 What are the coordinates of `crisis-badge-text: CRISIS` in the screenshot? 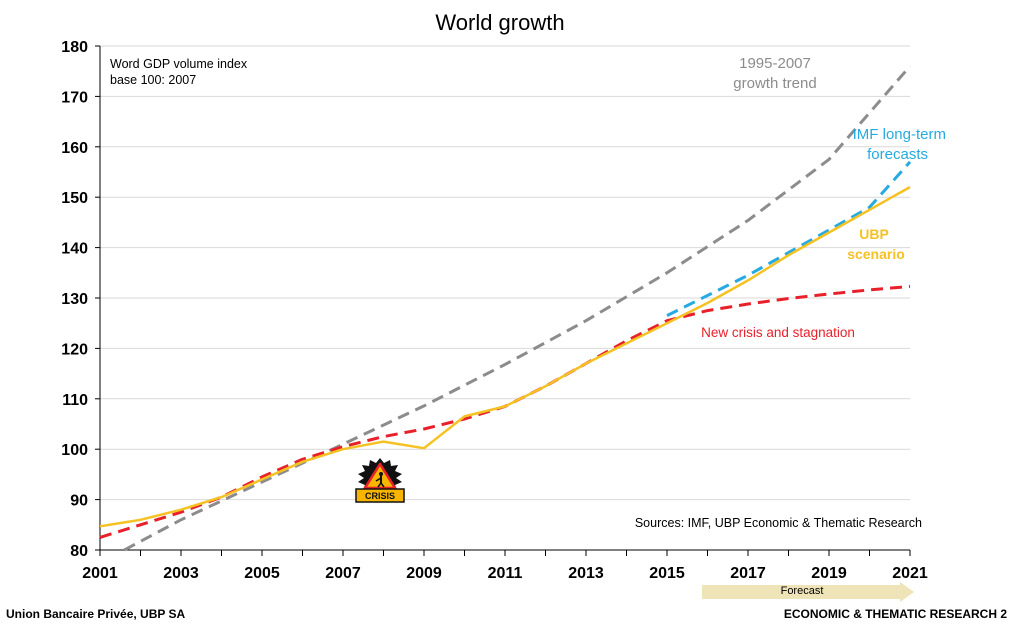 It's located at (380, 496).